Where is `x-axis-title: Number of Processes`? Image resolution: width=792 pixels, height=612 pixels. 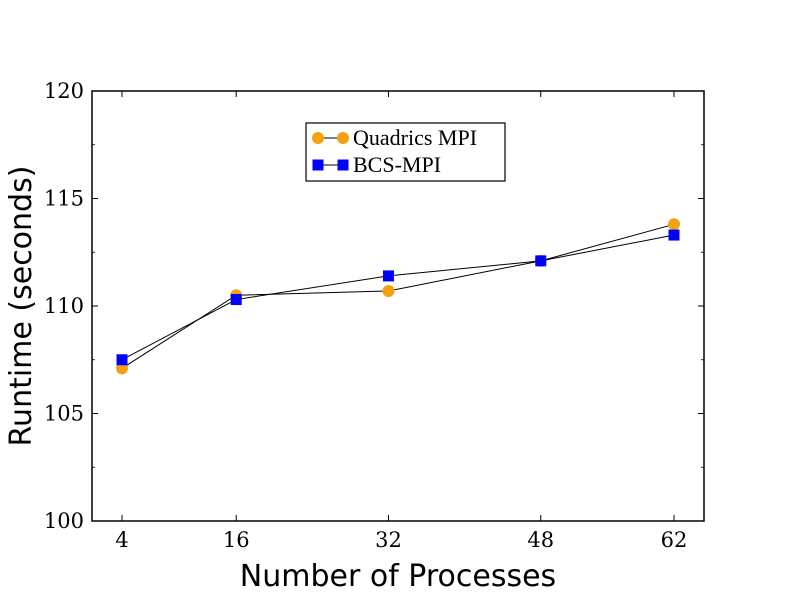
x-axis-title: Number of Processes is located at coordinates (398, 576).